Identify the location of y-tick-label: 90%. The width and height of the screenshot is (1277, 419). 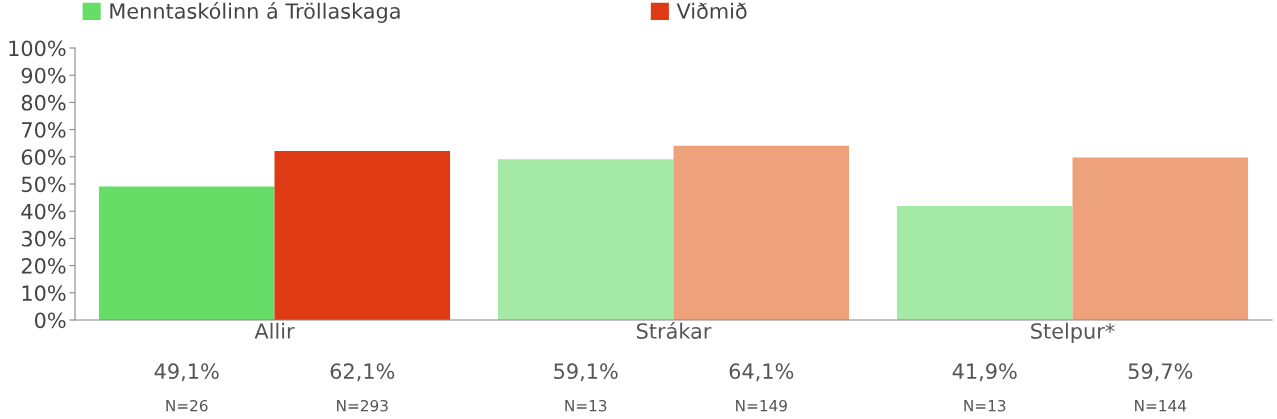
(43, 75).